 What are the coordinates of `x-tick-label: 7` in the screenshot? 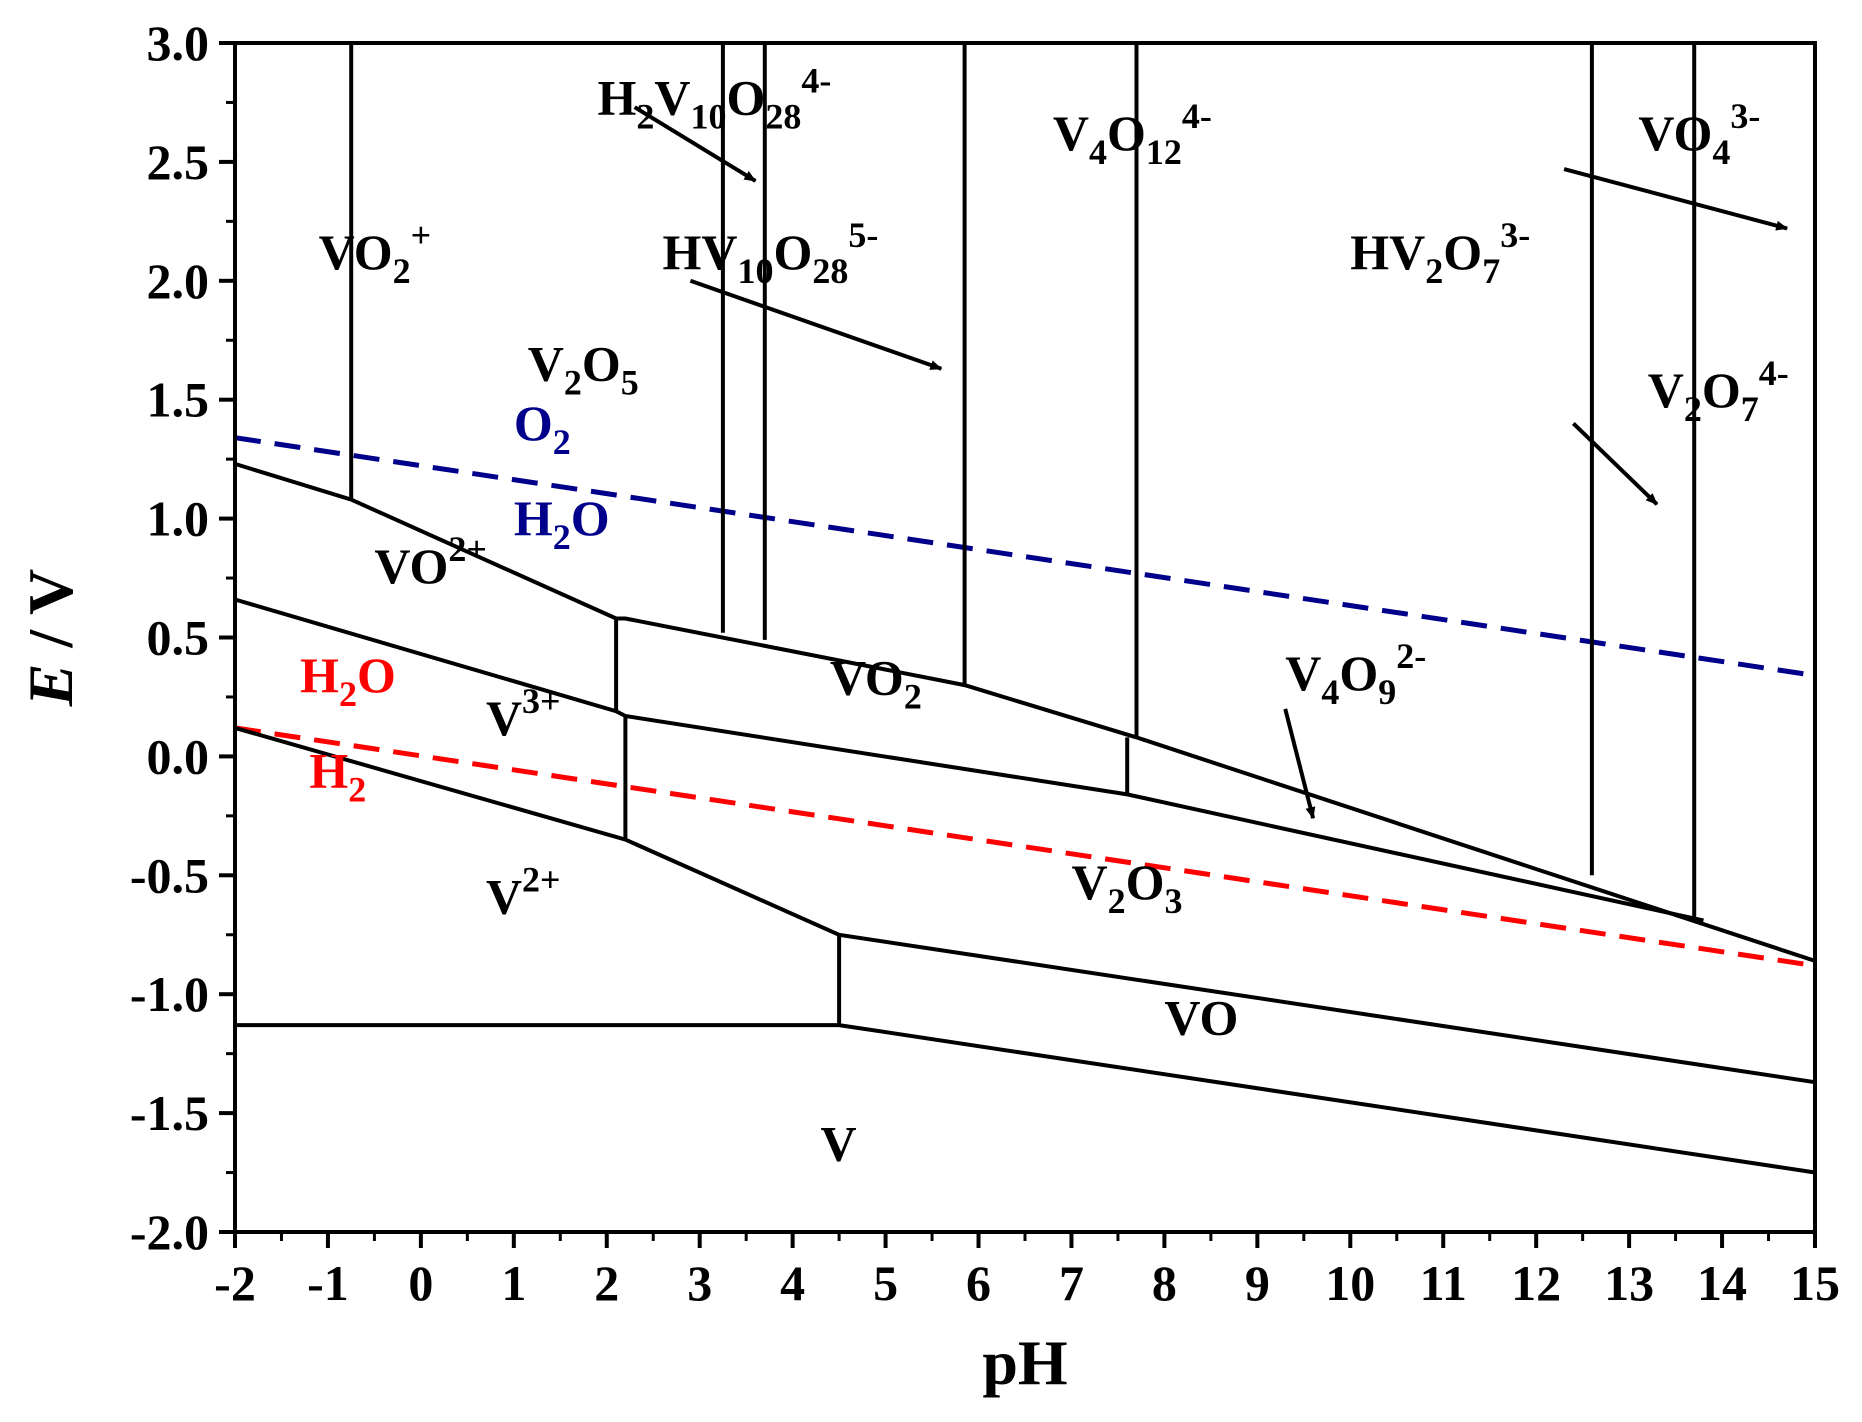 It's located at (1071, 1283).